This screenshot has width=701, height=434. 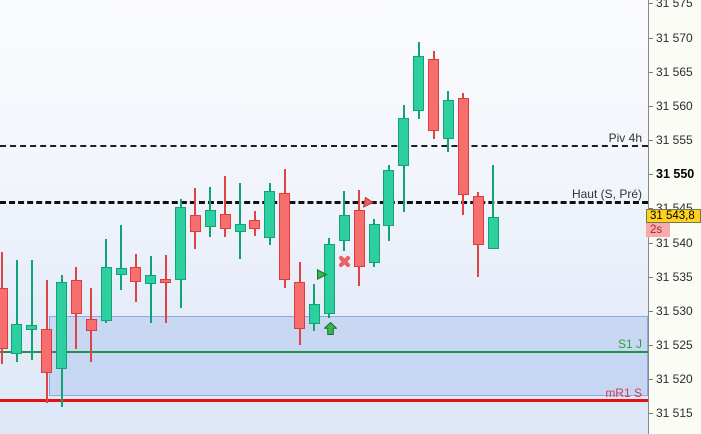 I want to click on level-label-mr1-s: mR1 S, so click(x=623, y=392).